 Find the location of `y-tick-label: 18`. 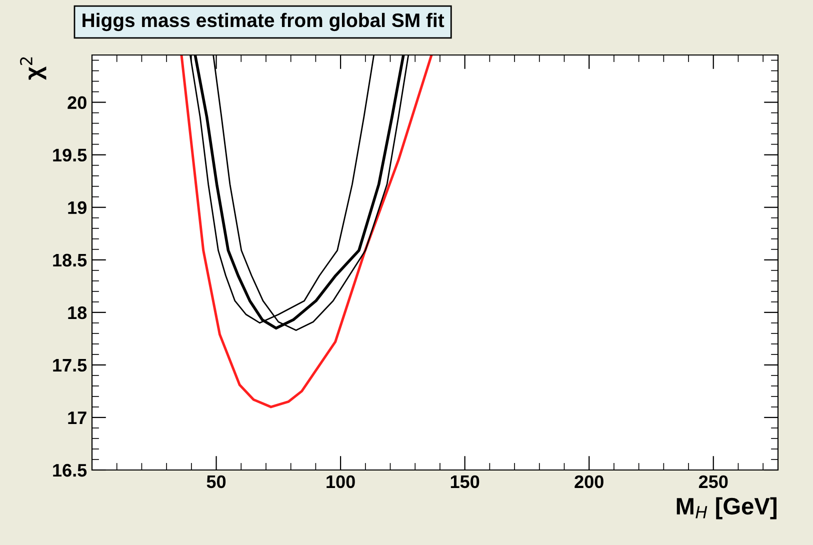

y-tick-label: 18 is located at coordinates (77, 313).